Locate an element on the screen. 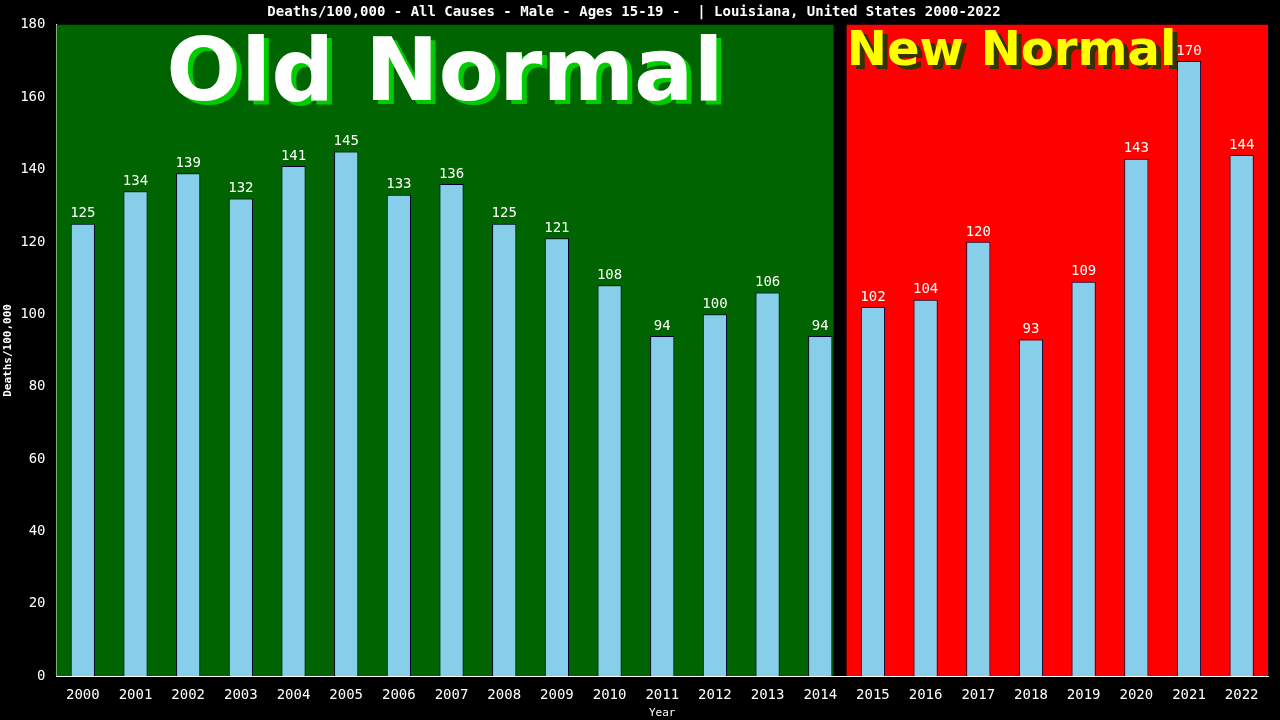 This screenshot has width=1280, height=720. y-tick-label: 40 is located at coordinates (37, 529).